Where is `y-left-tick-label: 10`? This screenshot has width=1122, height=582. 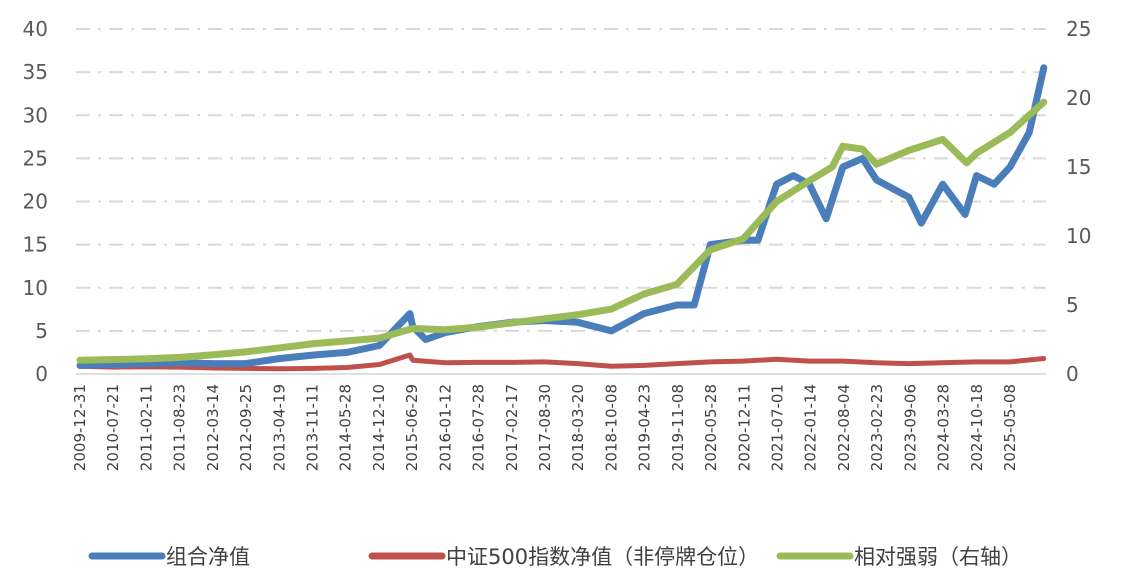 y-left-tick-label: 10 is located at coordinates (35, 288).